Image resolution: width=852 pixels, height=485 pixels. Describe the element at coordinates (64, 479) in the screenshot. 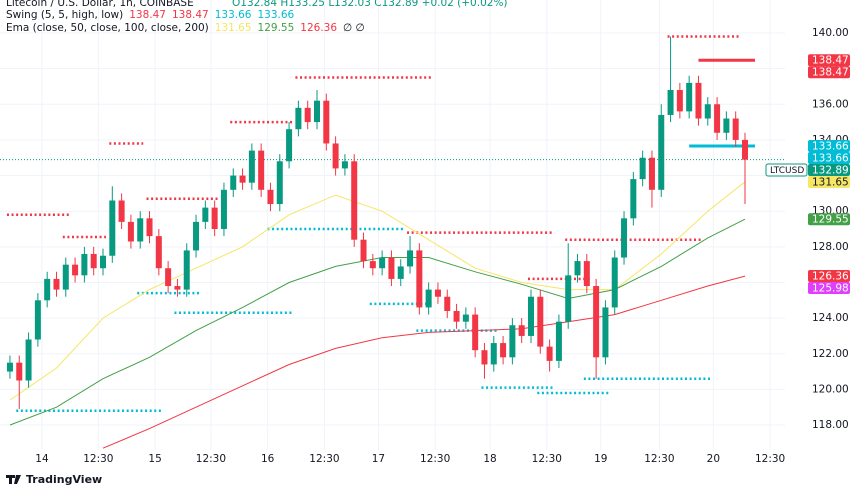

I see `logo-text: TradingView` at that location.